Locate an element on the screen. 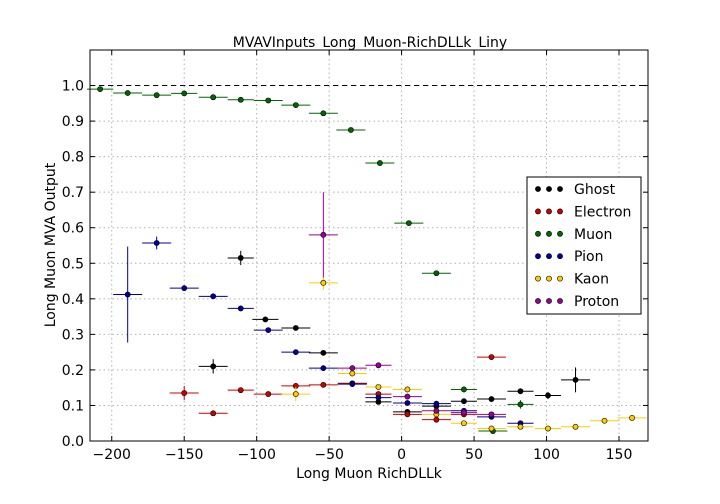  y-tick-label: 0.6 is located at coordinates (73, 229).